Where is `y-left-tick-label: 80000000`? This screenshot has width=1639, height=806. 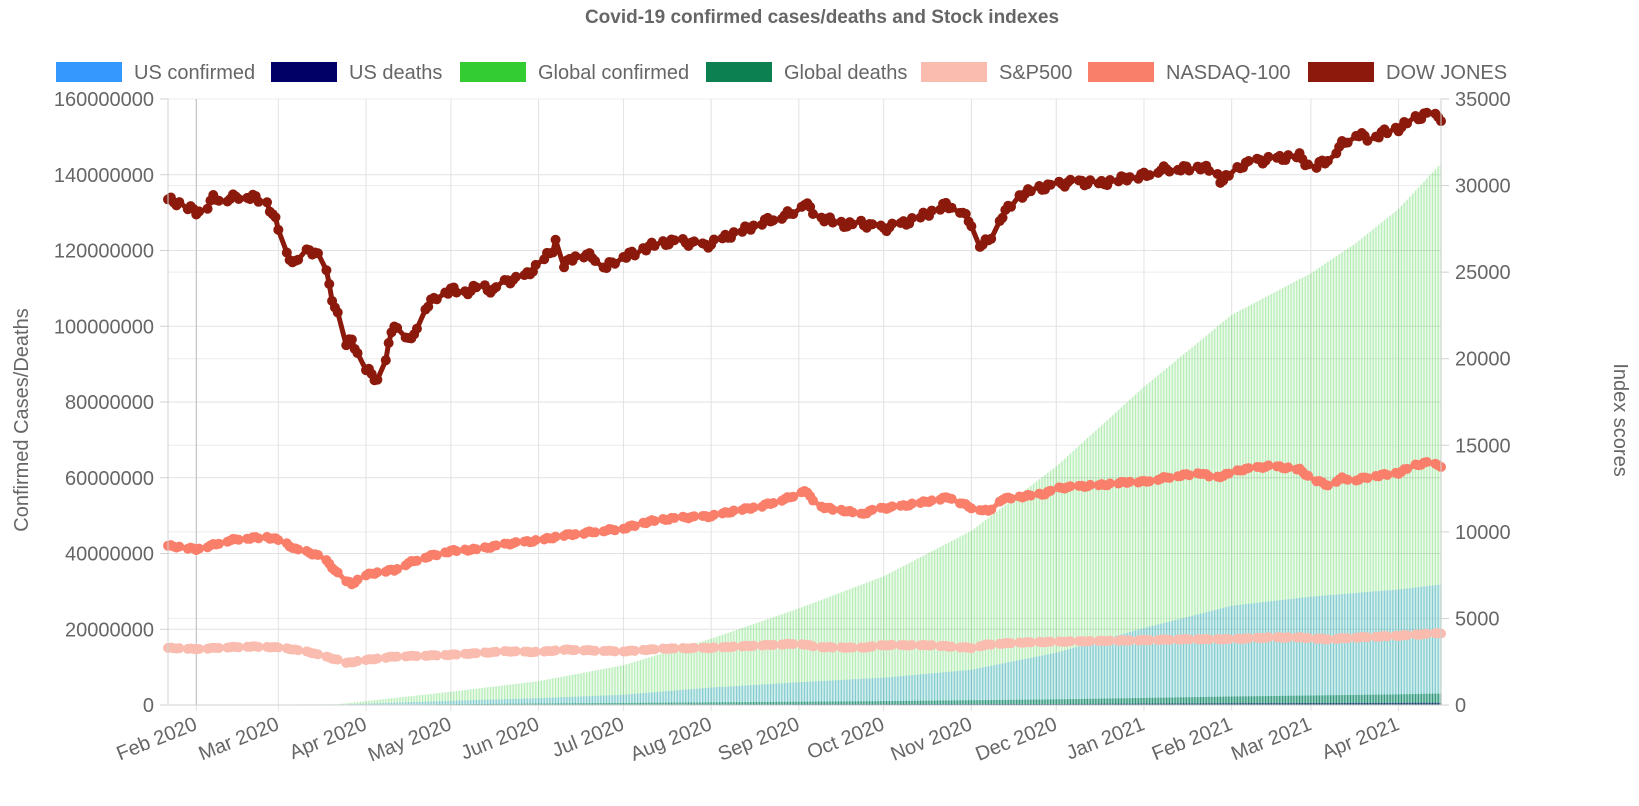 y-left-tick-label: 80000000 is located at coordinates (109, 403).